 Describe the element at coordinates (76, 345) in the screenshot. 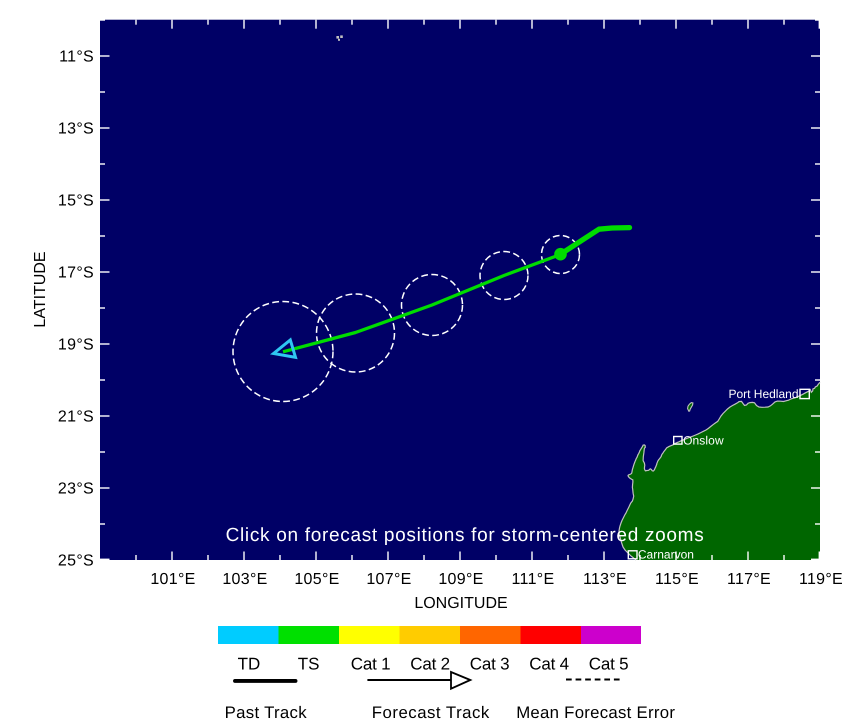

I see `svg-text: 19°S` at that location.